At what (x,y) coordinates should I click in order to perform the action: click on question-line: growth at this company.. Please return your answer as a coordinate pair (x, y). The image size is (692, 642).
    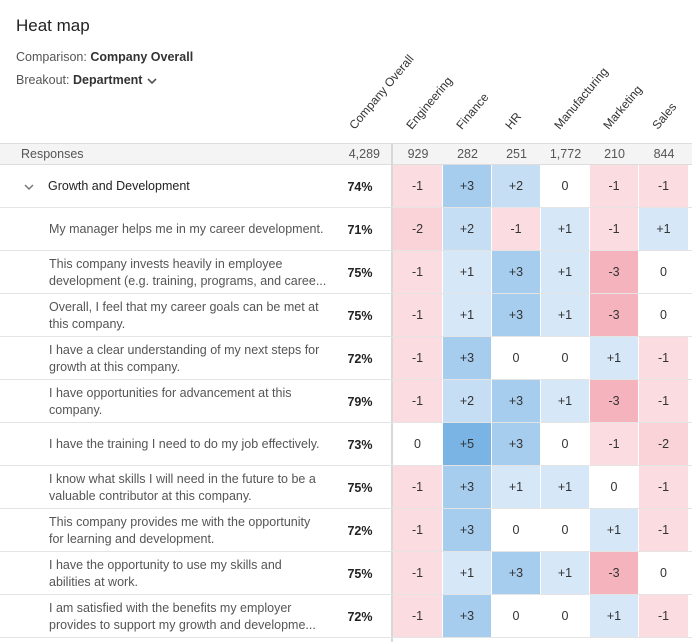
    Looking at the image, I should click on (115, 366).